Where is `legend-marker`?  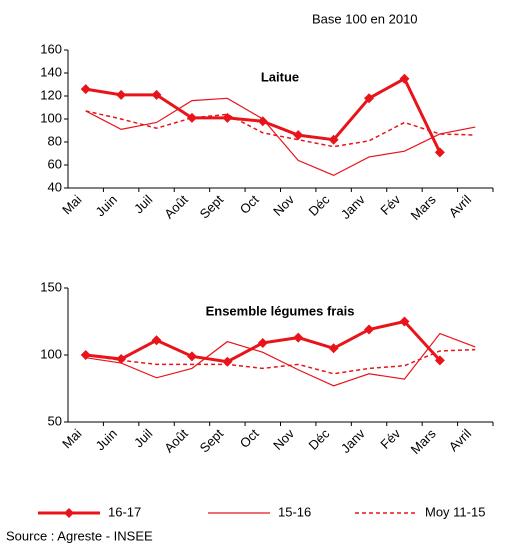 legend-marker is located at coordinates (69, 513).